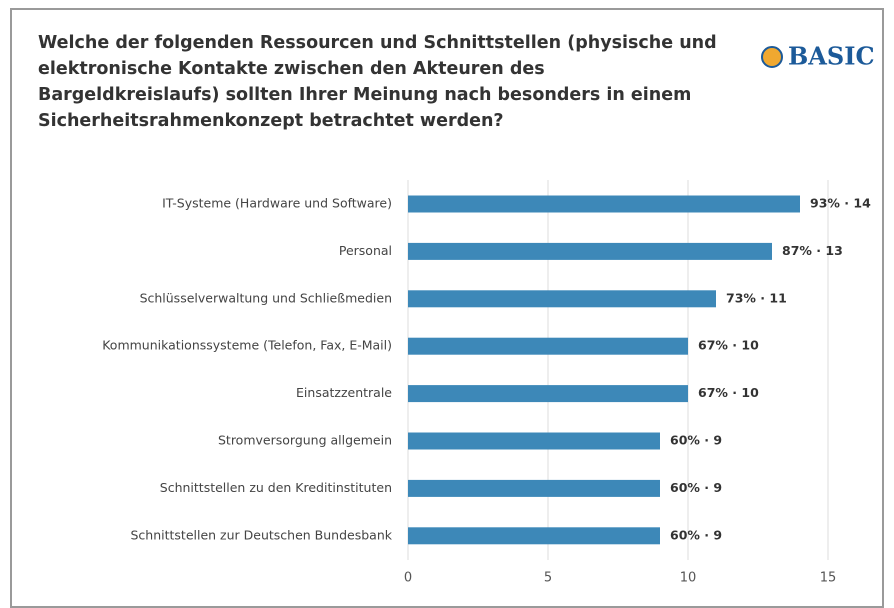  Describe the element at coordinates (831, 56) in the screenshot. I see `logo-text: BASIC` at that location.